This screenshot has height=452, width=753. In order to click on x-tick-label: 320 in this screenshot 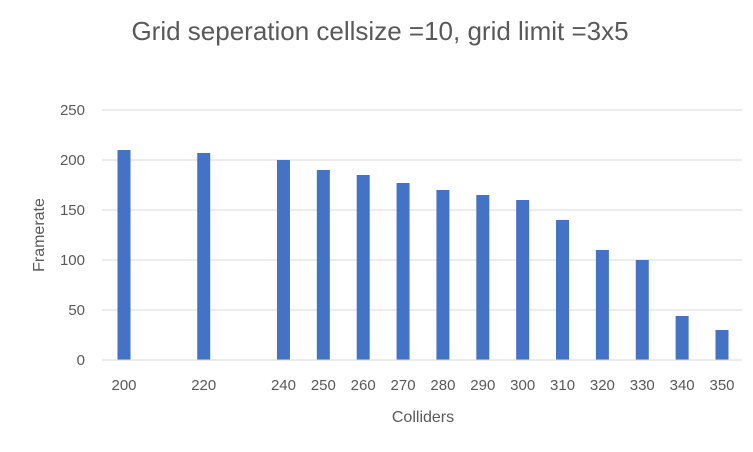, I will do `click(602, 385)`.